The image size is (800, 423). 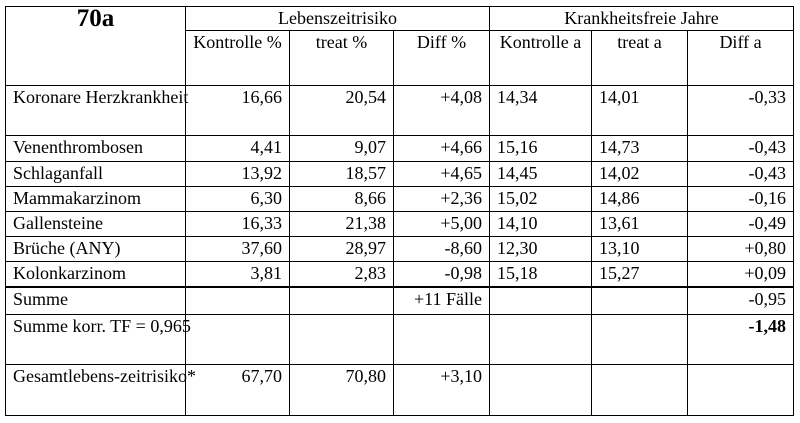 What do you see at coordinates (740, 198) in the screenshot?
I see `cell-value: -0,16` at bounding box center [740, 198].